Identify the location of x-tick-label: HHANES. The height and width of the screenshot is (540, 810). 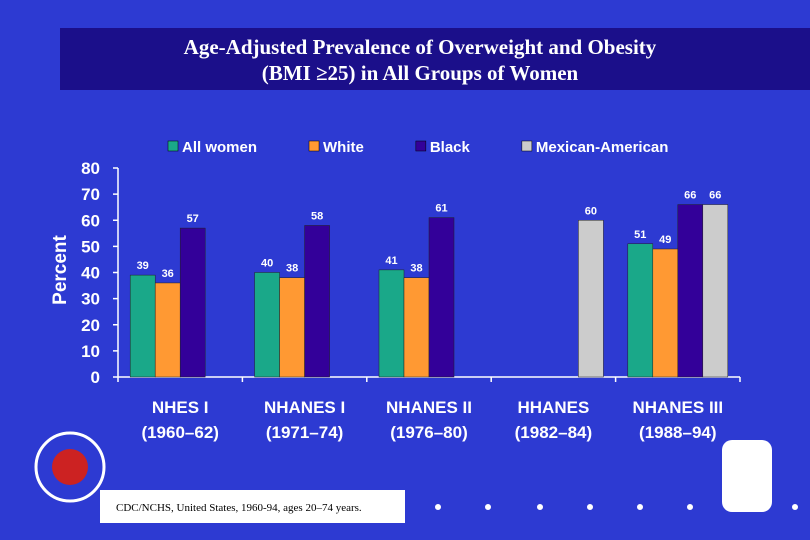
(554, 407).